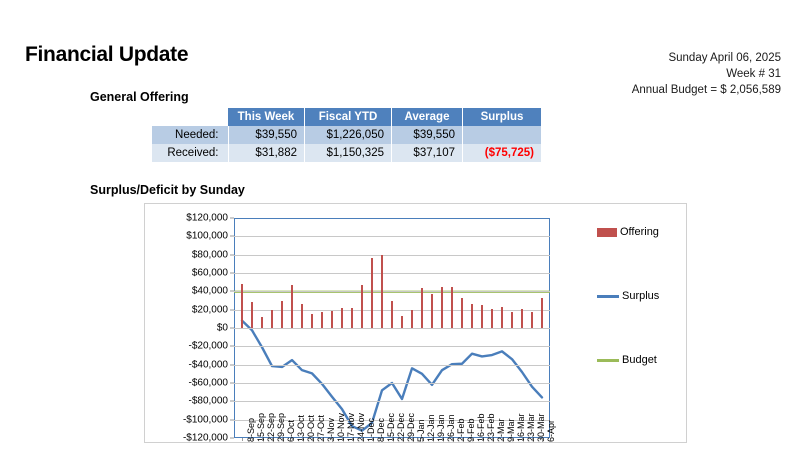 The image size is (795, 456). Describe the element at coordinates (639, 232) in the screenshot. I see `legend-label: Offering` at that location.